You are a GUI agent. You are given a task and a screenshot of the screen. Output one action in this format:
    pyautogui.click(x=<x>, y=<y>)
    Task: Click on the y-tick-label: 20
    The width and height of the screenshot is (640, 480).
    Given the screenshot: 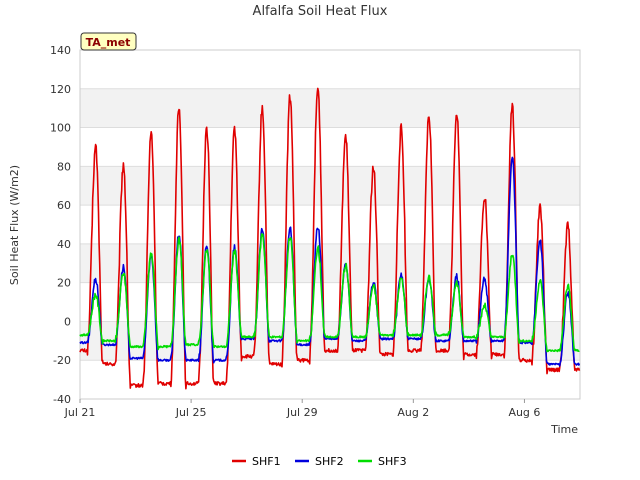 What is the action you would take?
    pyautogui.click(x=64, y=283)
    